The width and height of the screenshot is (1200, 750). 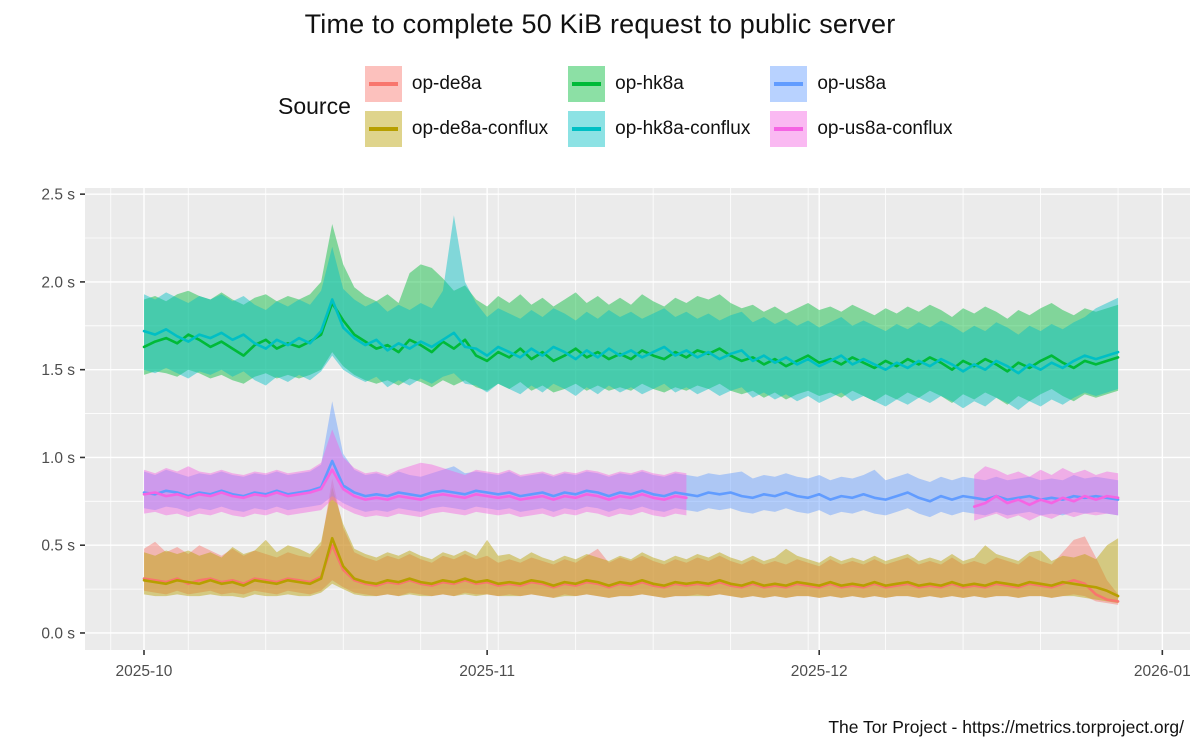 I want to click on legend-title: Source, so click(x=314, y=106).